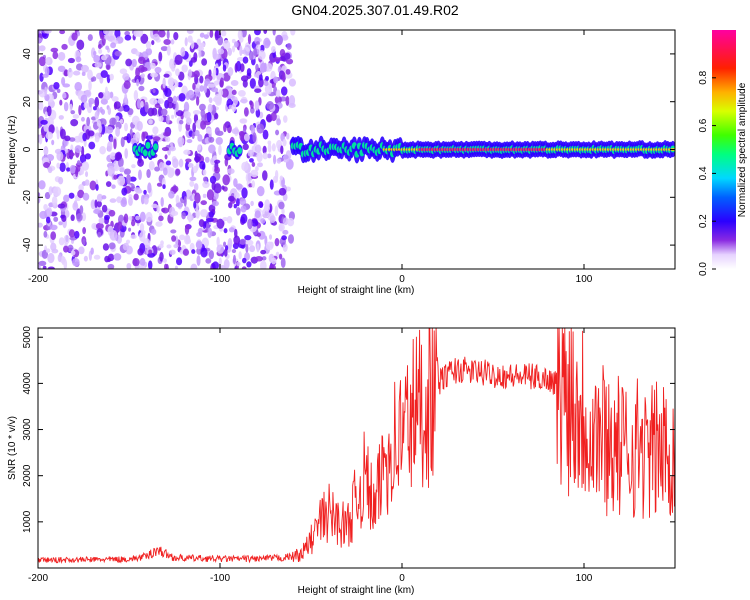 The width and height of the screenshot is (750, 600). Describe the element at coordinates (356, 590) in the screenshot. I see `snr-xlabel: Height of straight line (km)` at that location.